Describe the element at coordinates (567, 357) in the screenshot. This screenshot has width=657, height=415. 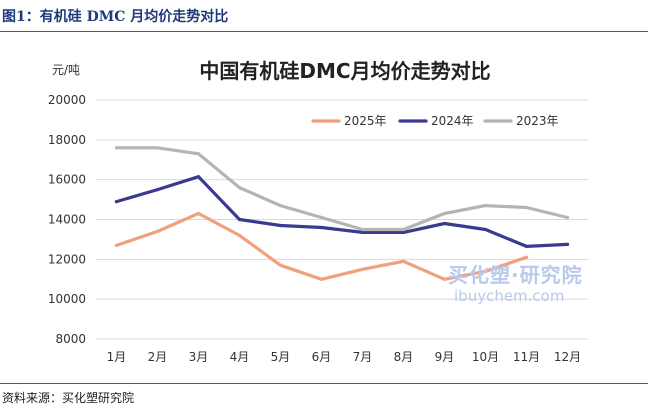
I see `x-tick-label: 12月` at that location.